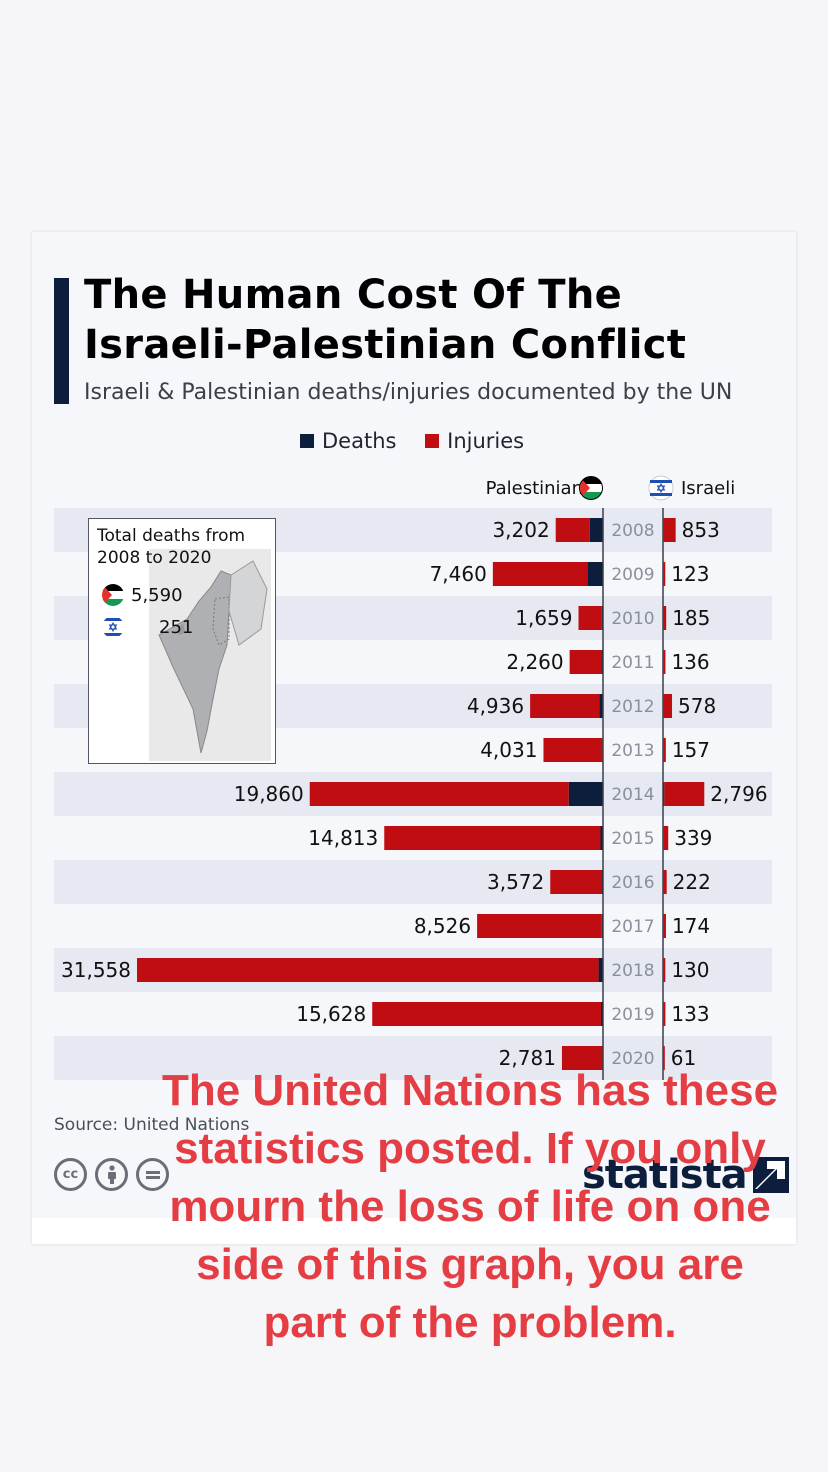 The image size is (828, 1472). What do you see at coordinates (632, 795) in the screenshot?
I see `year-tick-label: 2014` at bounding box center [632, 795].